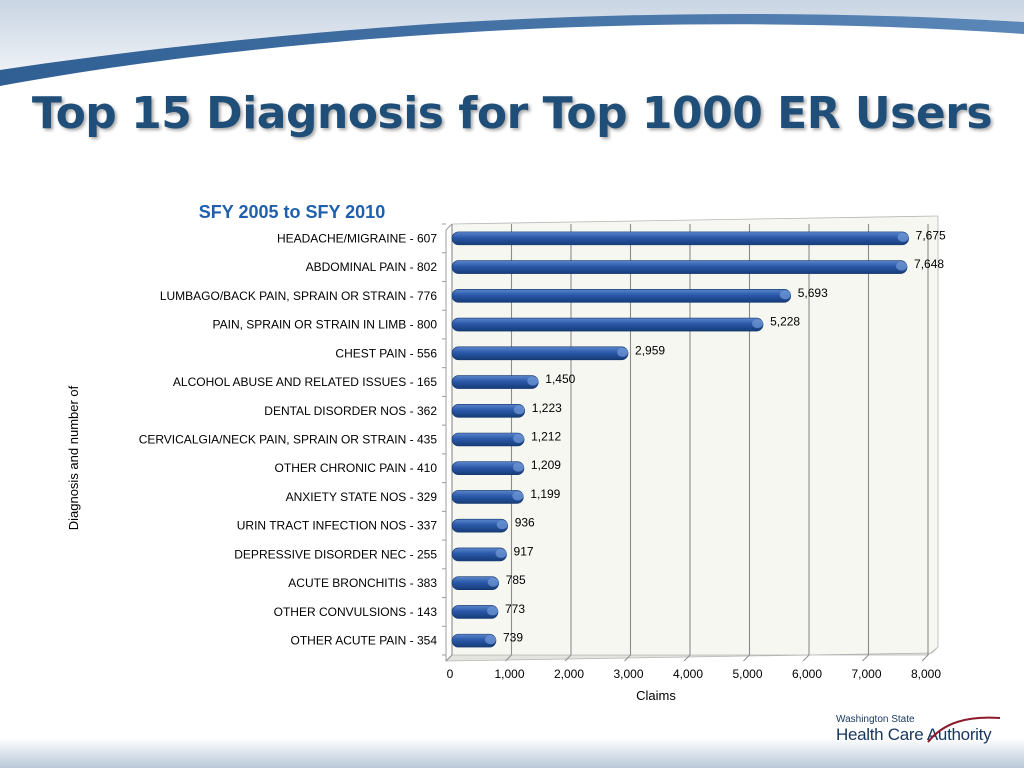  Describe the element at coordinates (964, 729) in the screenshot. I see `logo-swash-icon` at that location.